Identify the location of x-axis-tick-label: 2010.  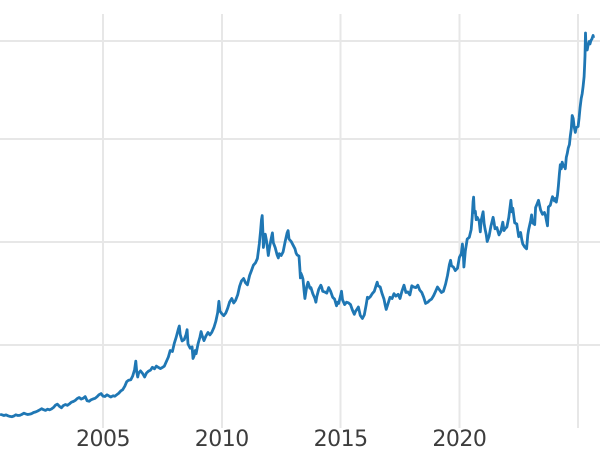
(222, 438).